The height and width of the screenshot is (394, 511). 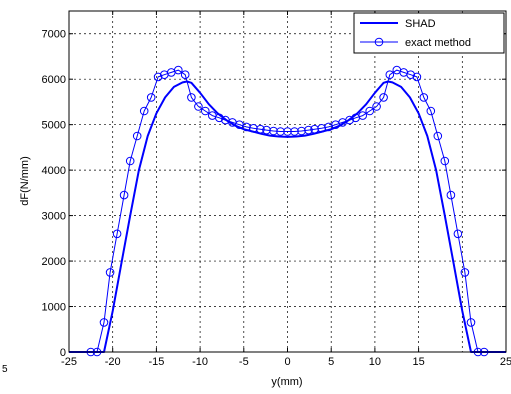 What do you see at coordinates (331, 362) in the screenshot?
I see `x-tick-label: 5` at bounding box center [331, 362].